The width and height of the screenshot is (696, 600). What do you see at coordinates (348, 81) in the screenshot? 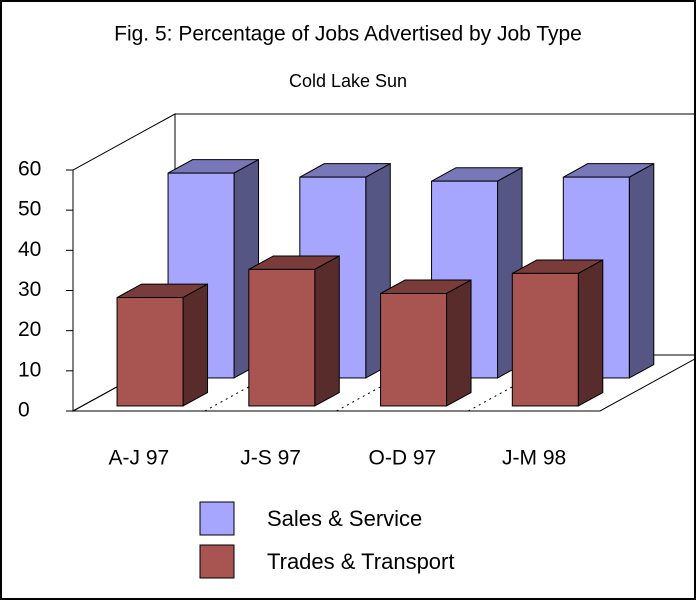
I see `chart-subtitle: Cold Lake Sun` at bounding box center [348, 81].